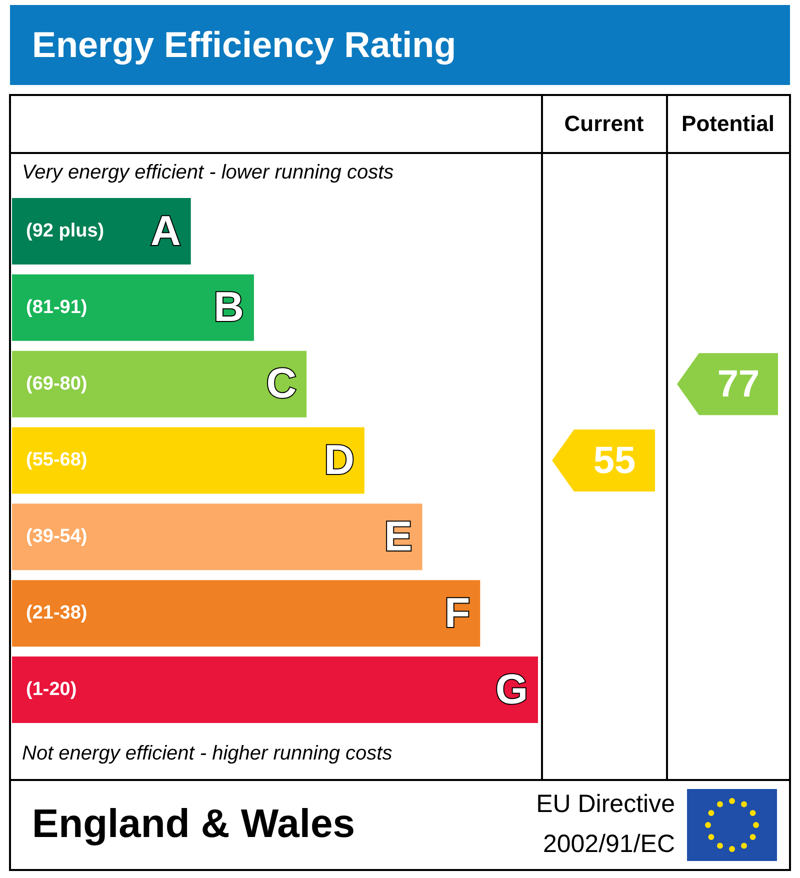 This screenshot has height=878, width=800. I want to click on text: Not energy efficient - higher running costs, so click(207, 753).